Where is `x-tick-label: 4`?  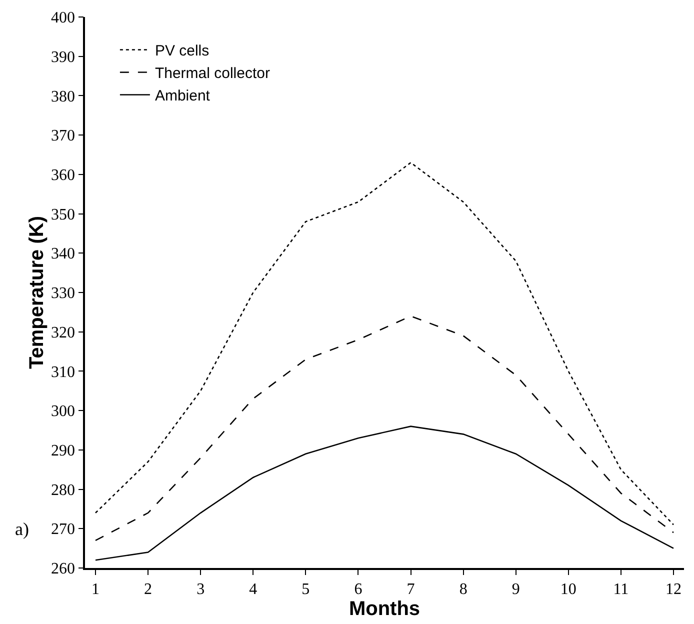
x-tick-label: 4 is located at coordinates (253, 589).